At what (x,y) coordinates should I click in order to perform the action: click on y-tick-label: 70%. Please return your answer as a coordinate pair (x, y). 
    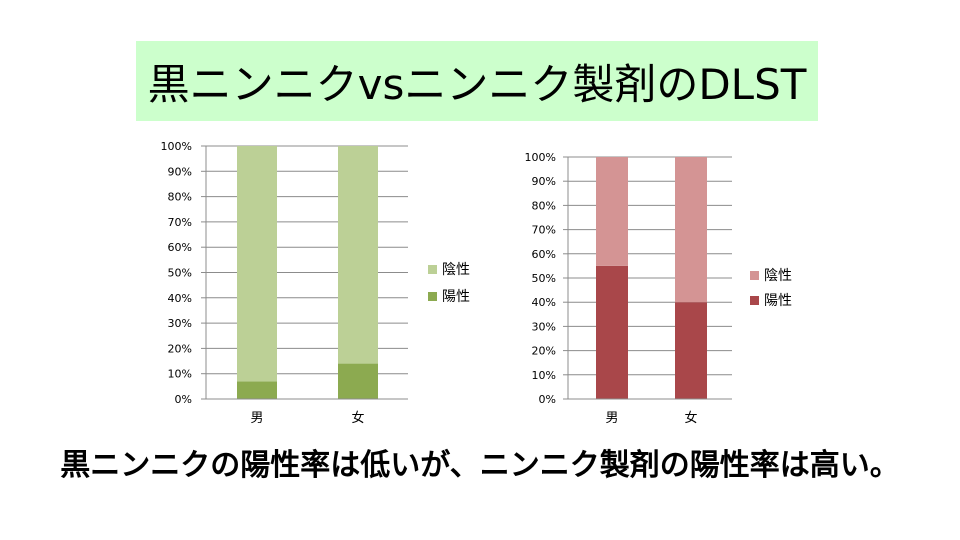
    Looking at the image, I should click on (180, 222).